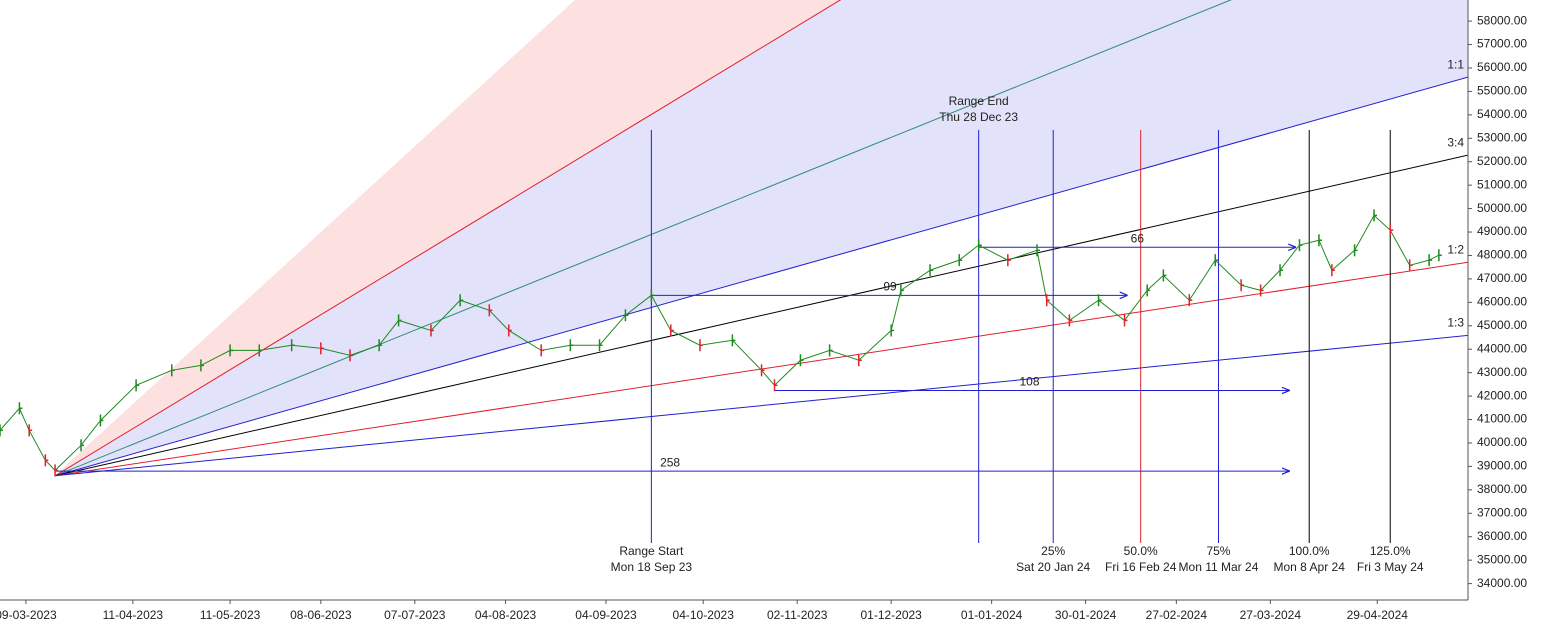 The width and height of the screenshot is (1541, 630). What do you see at coordinates (1455, 64) in the screenshot?
I see `fan-label: 1:1` at bounding box center [1455, 64].